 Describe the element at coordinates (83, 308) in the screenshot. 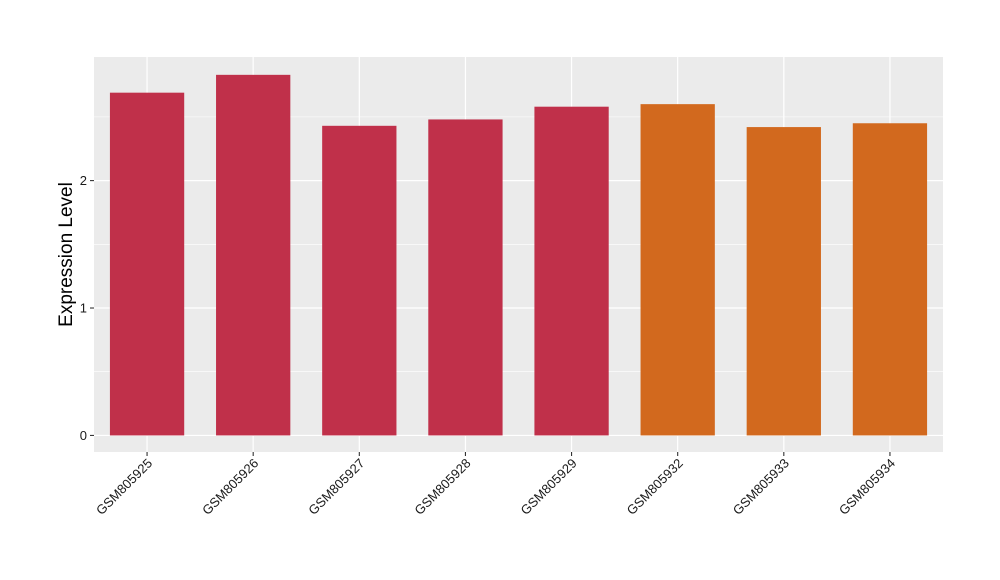

I see `y-tick-label: 1` at that location.